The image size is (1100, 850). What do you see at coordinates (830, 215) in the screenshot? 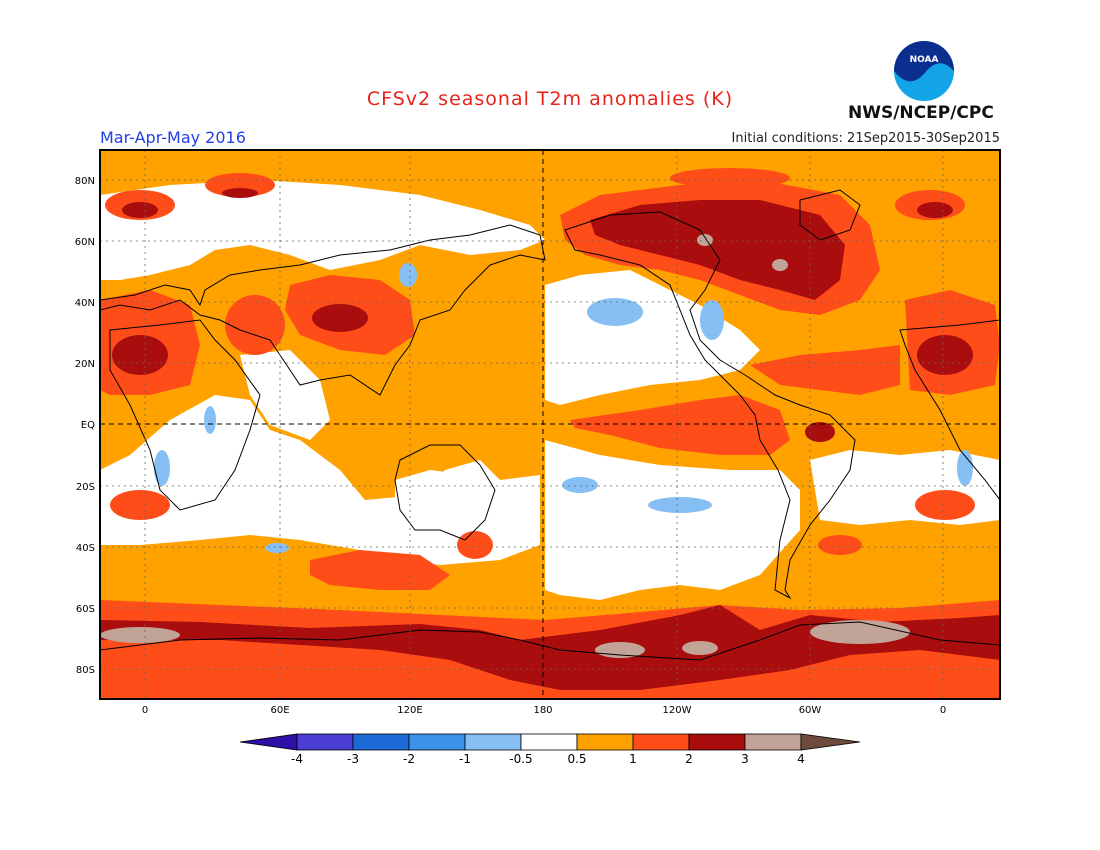
I see `coastline-greenland` at bounding box center [830, 215].